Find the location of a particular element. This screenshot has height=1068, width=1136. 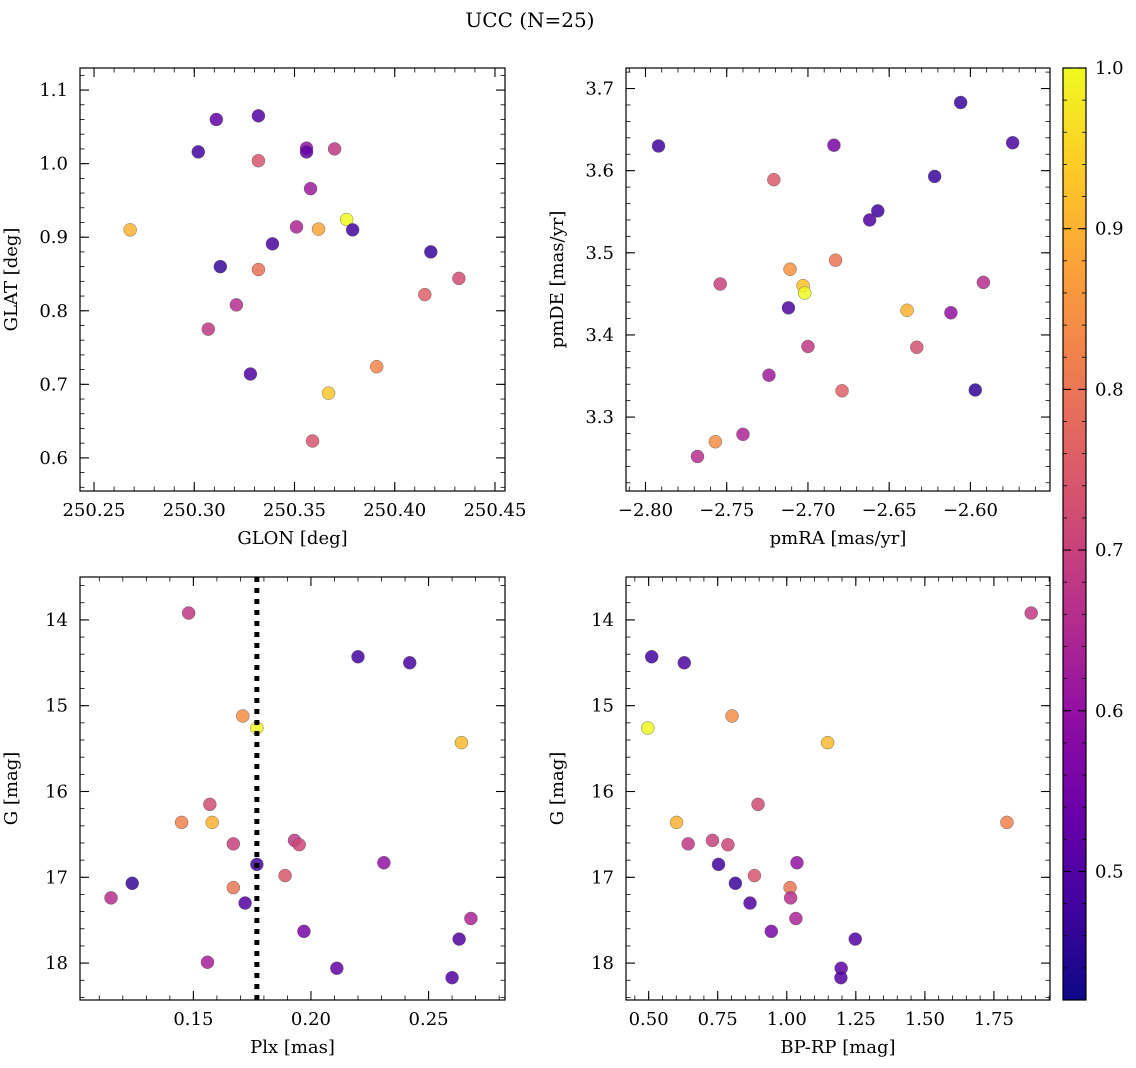

colorbar: 0.5 0.6 0.7 0.8 0.9 1.0 is located at coordinates (1093, 529).